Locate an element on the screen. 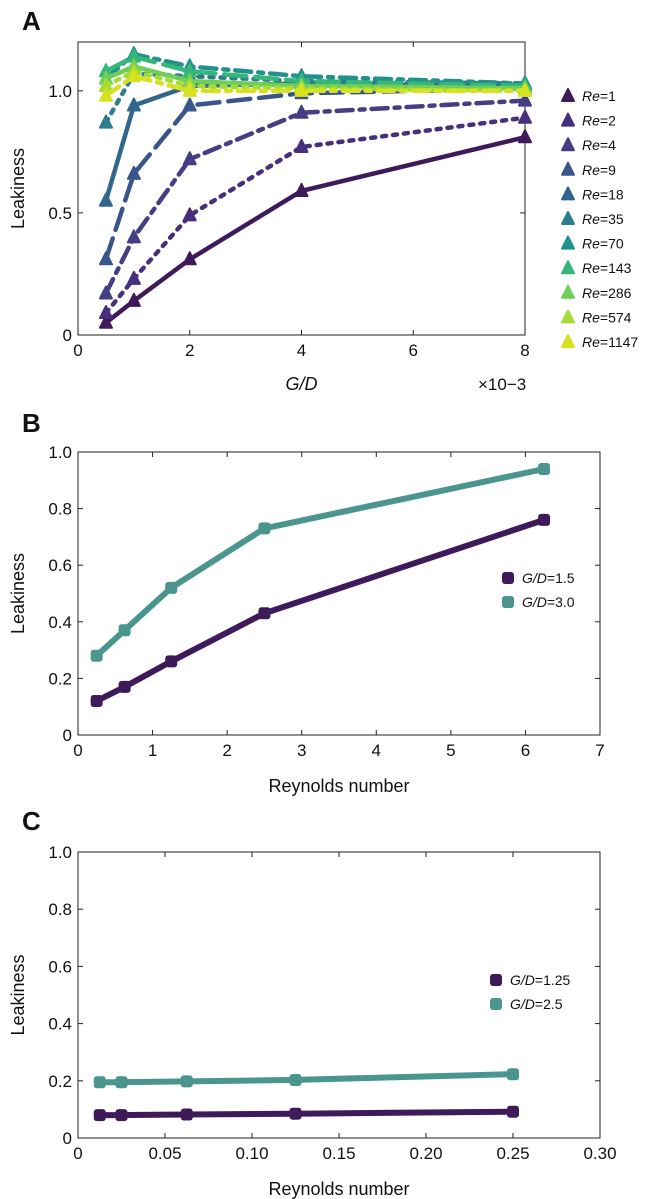 This screenshot has height=1199, width=660. panel-b-letter: B is located at coordinates (31, 423).